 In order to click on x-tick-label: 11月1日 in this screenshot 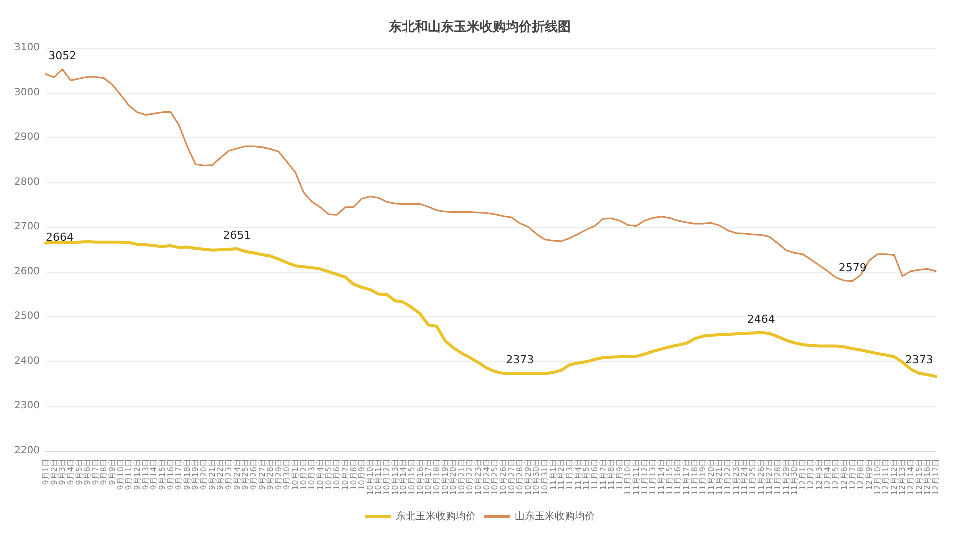, I will do `click(553, 474)`.